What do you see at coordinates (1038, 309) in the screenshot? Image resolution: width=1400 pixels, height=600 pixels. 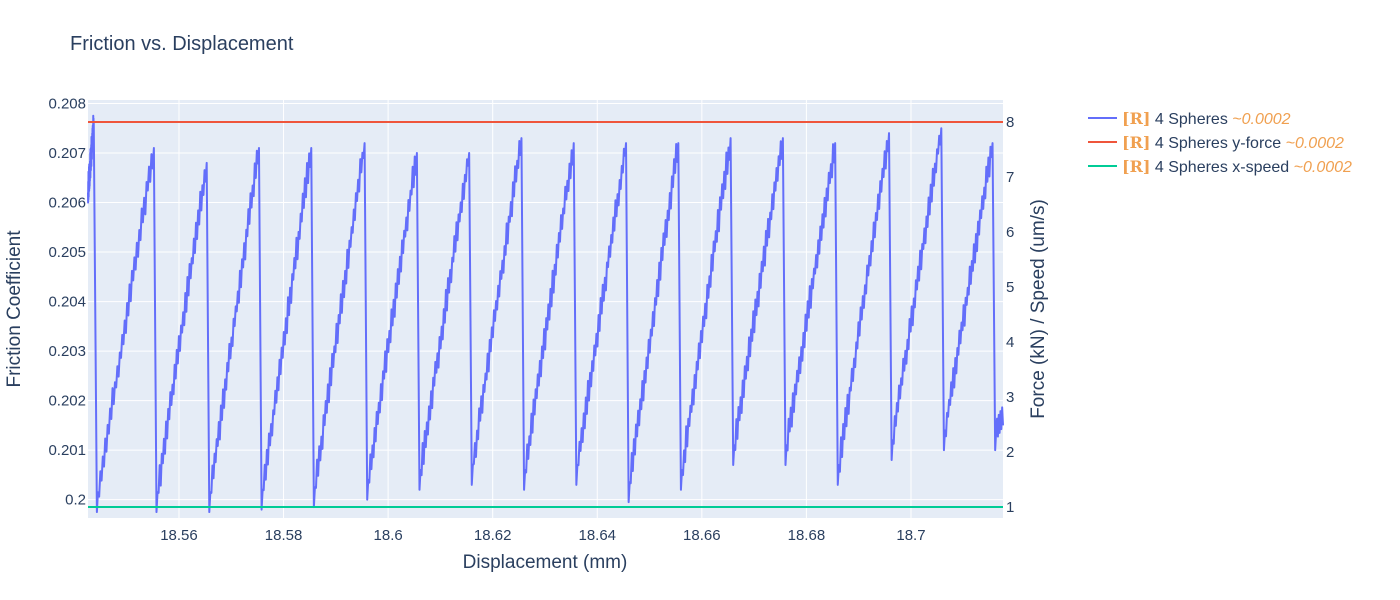 I see `y2-axis-title: Force (kN) / Speed (um/s)` at bounding box center [1038, 309].